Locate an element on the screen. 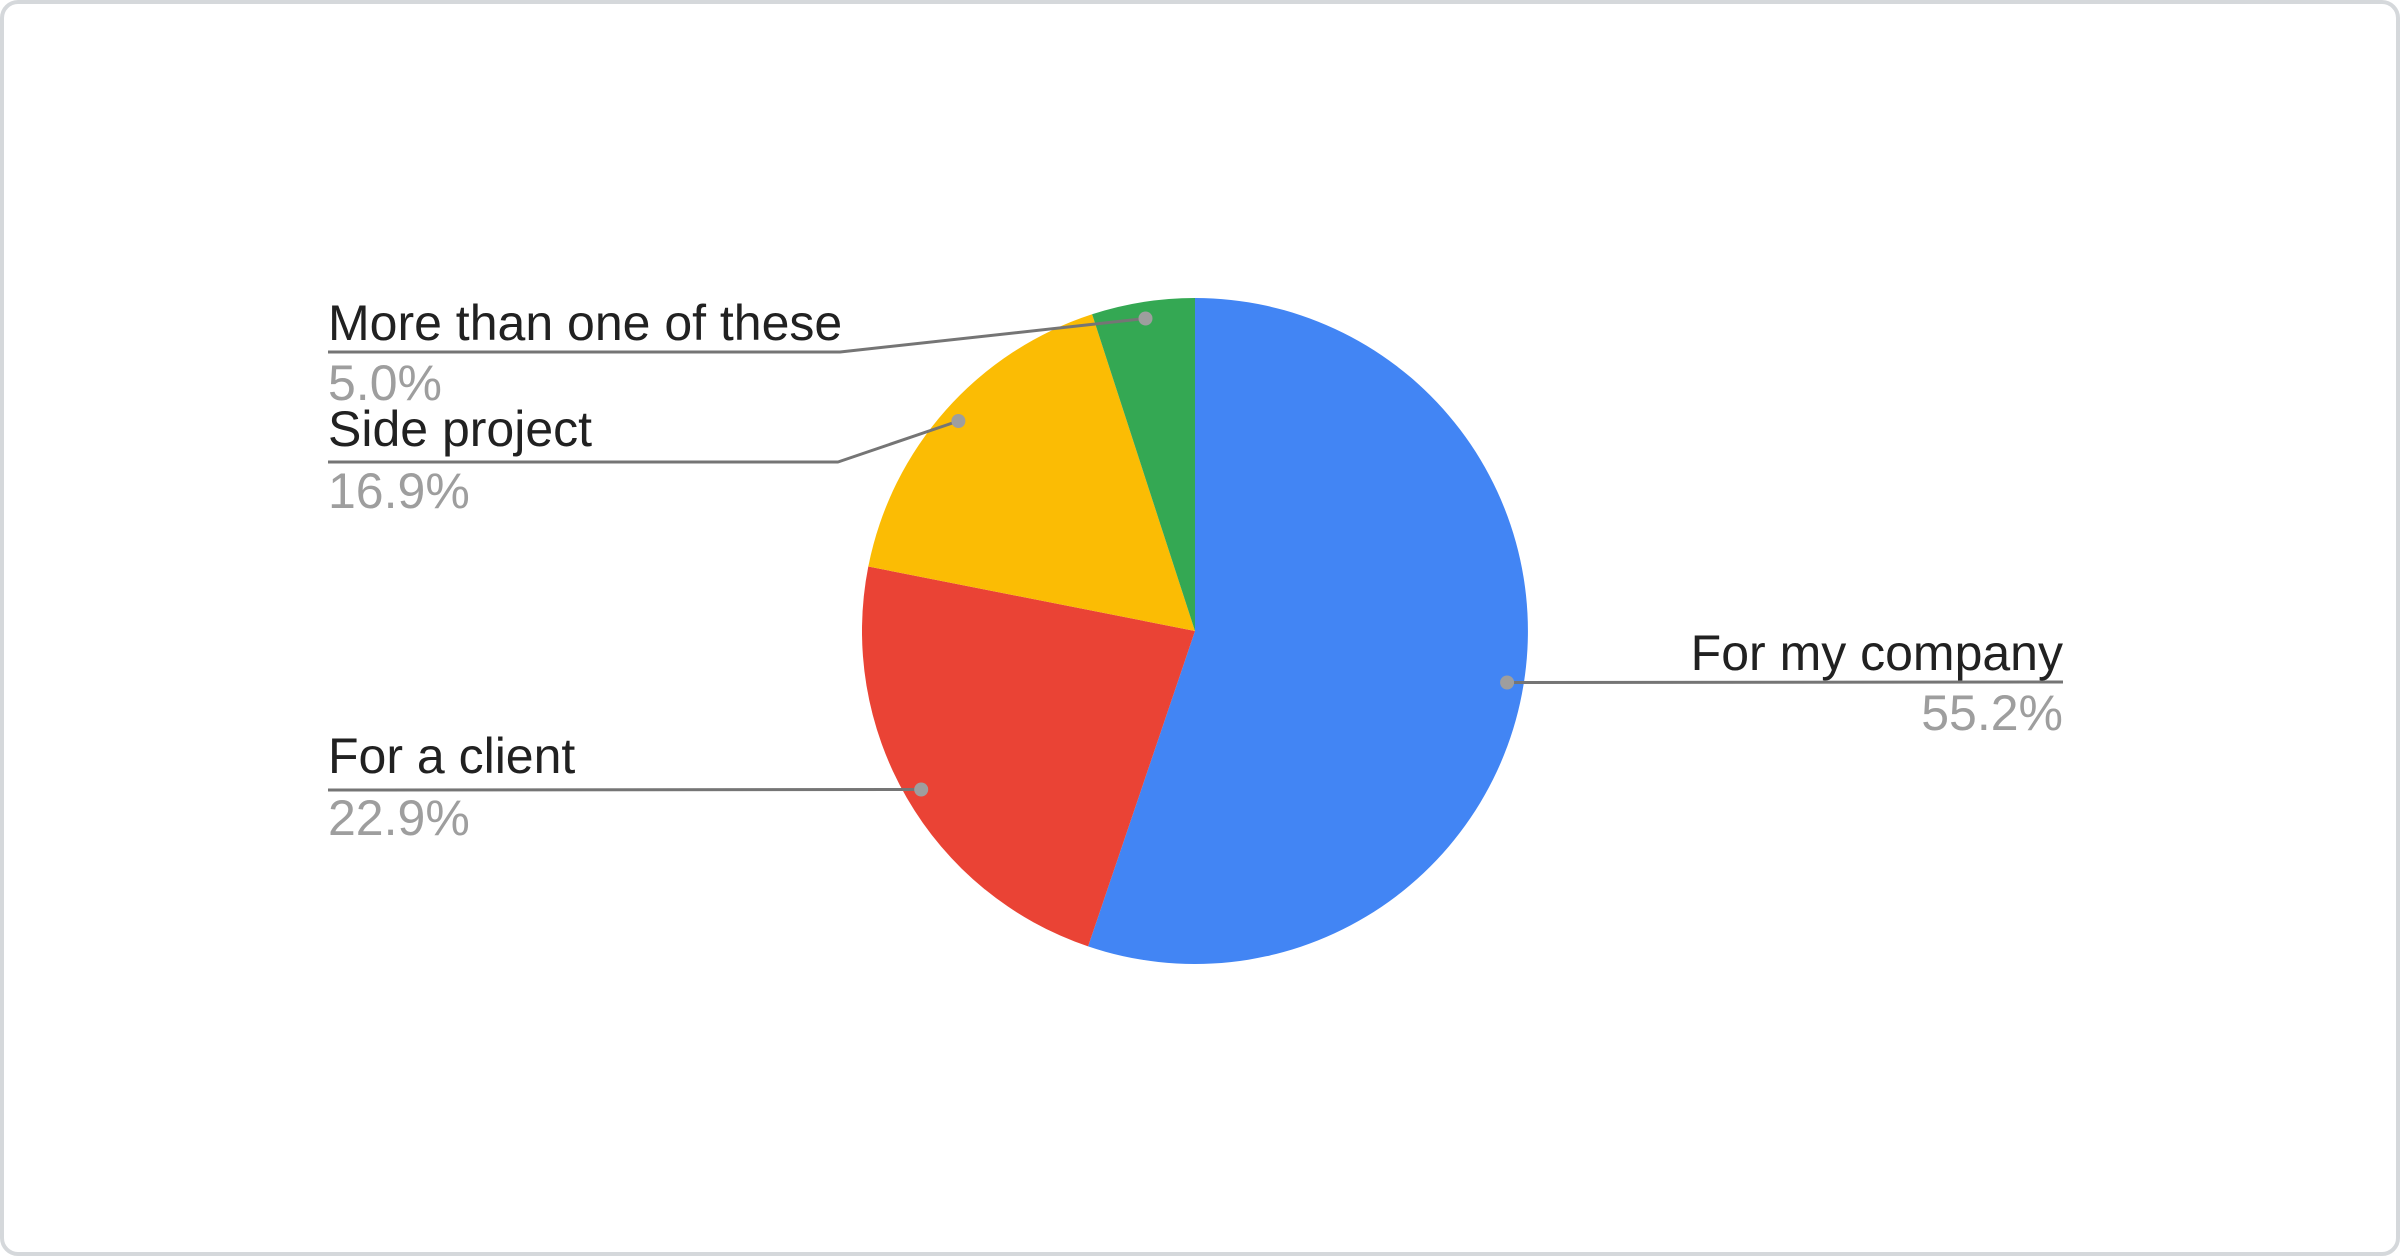  callout-for-my-company: For my company 55.2% is located at coordinates (1782, 683).